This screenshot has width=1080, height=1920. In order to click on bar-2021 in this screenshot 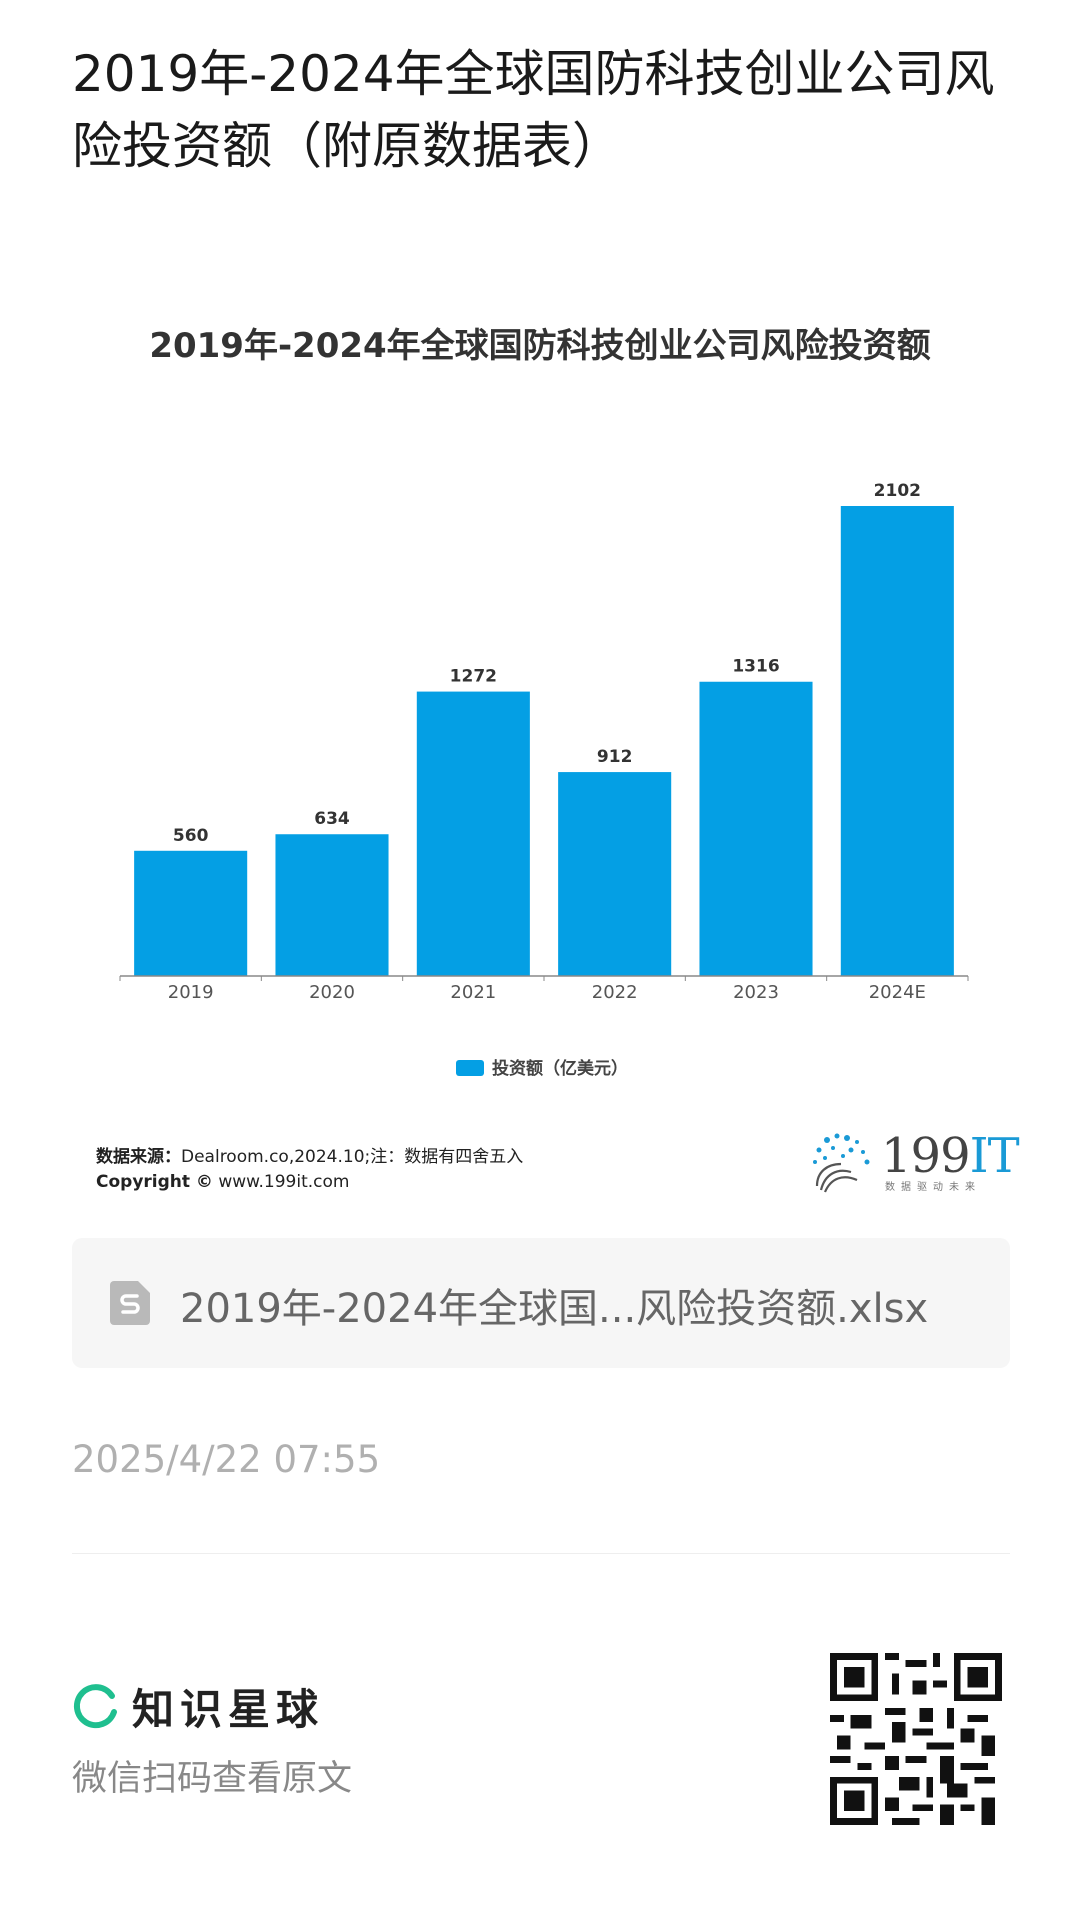, I will do `click(473, 833)`.